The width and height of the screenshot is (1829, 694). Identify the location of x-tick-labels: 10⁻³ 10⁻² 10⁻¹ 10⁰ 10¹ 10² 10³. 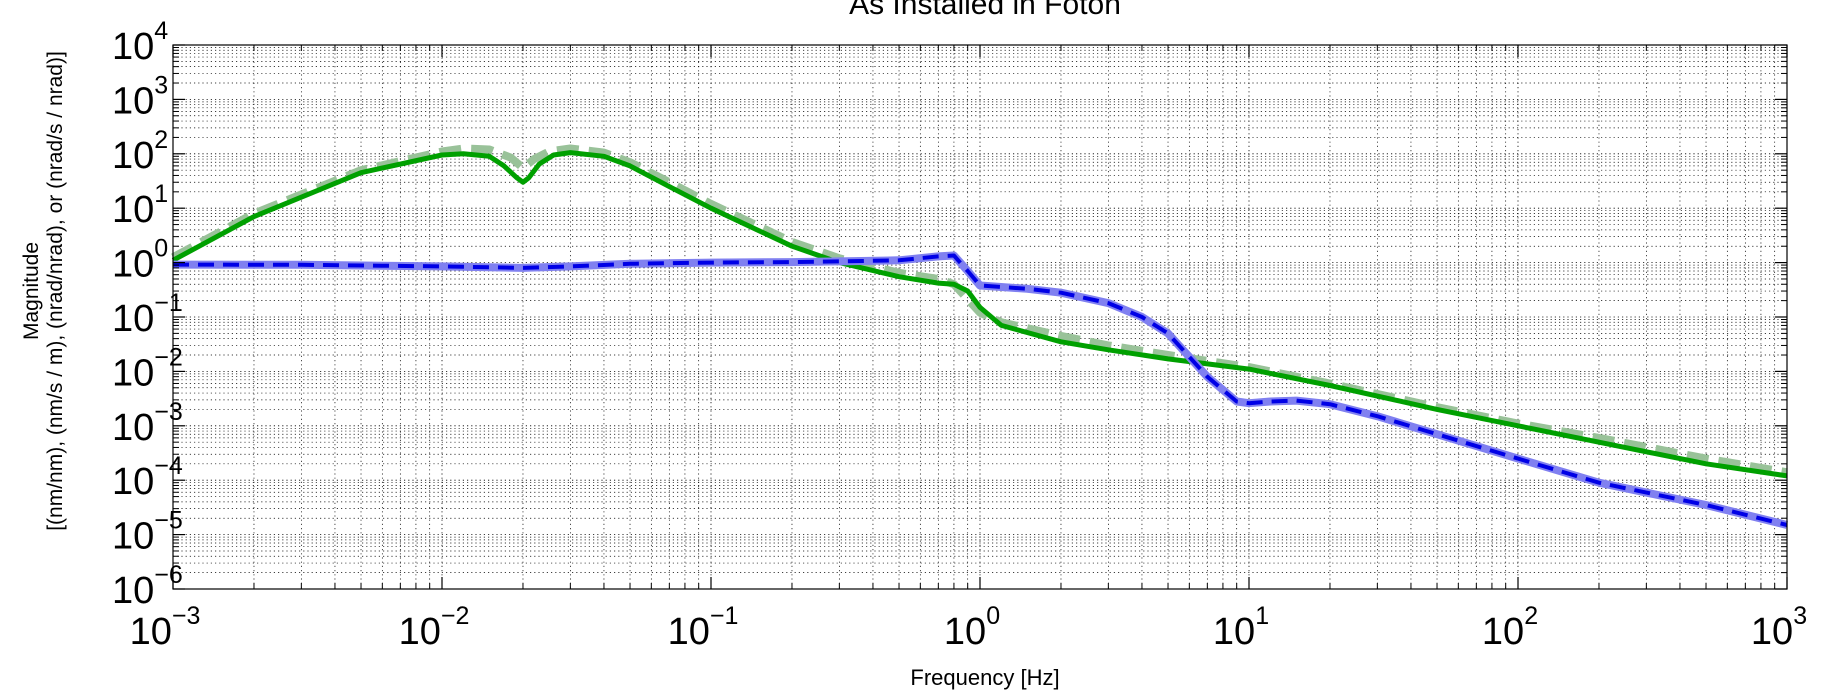
(968, 627).